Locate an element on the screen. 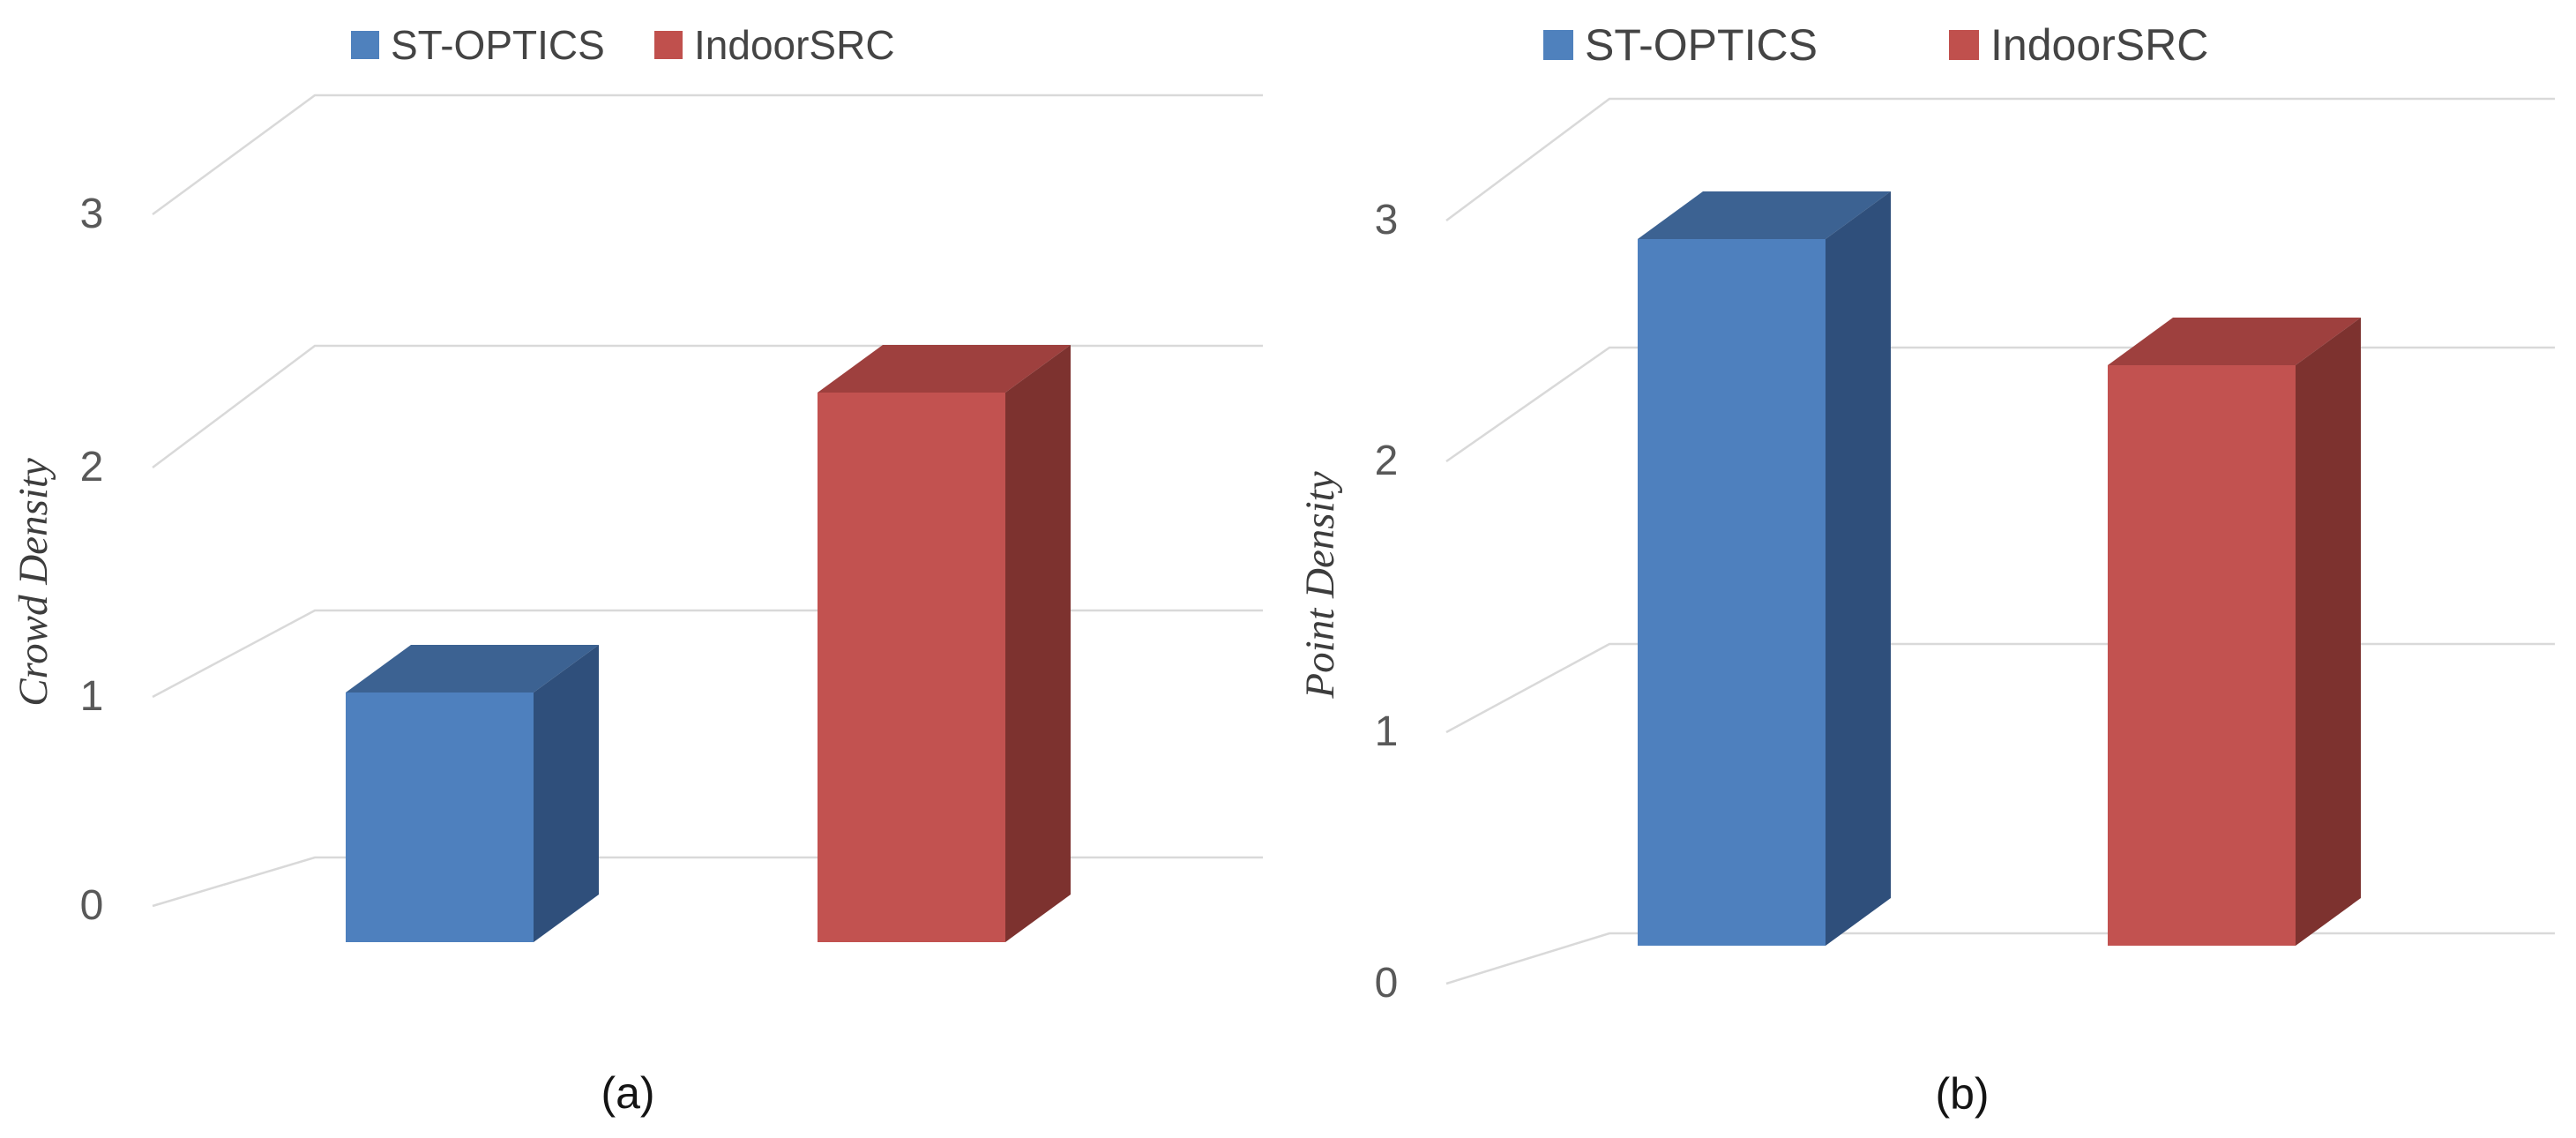  legend-item-indoorsrc-a: IndoorSRC is located at coordinates (774, 45).